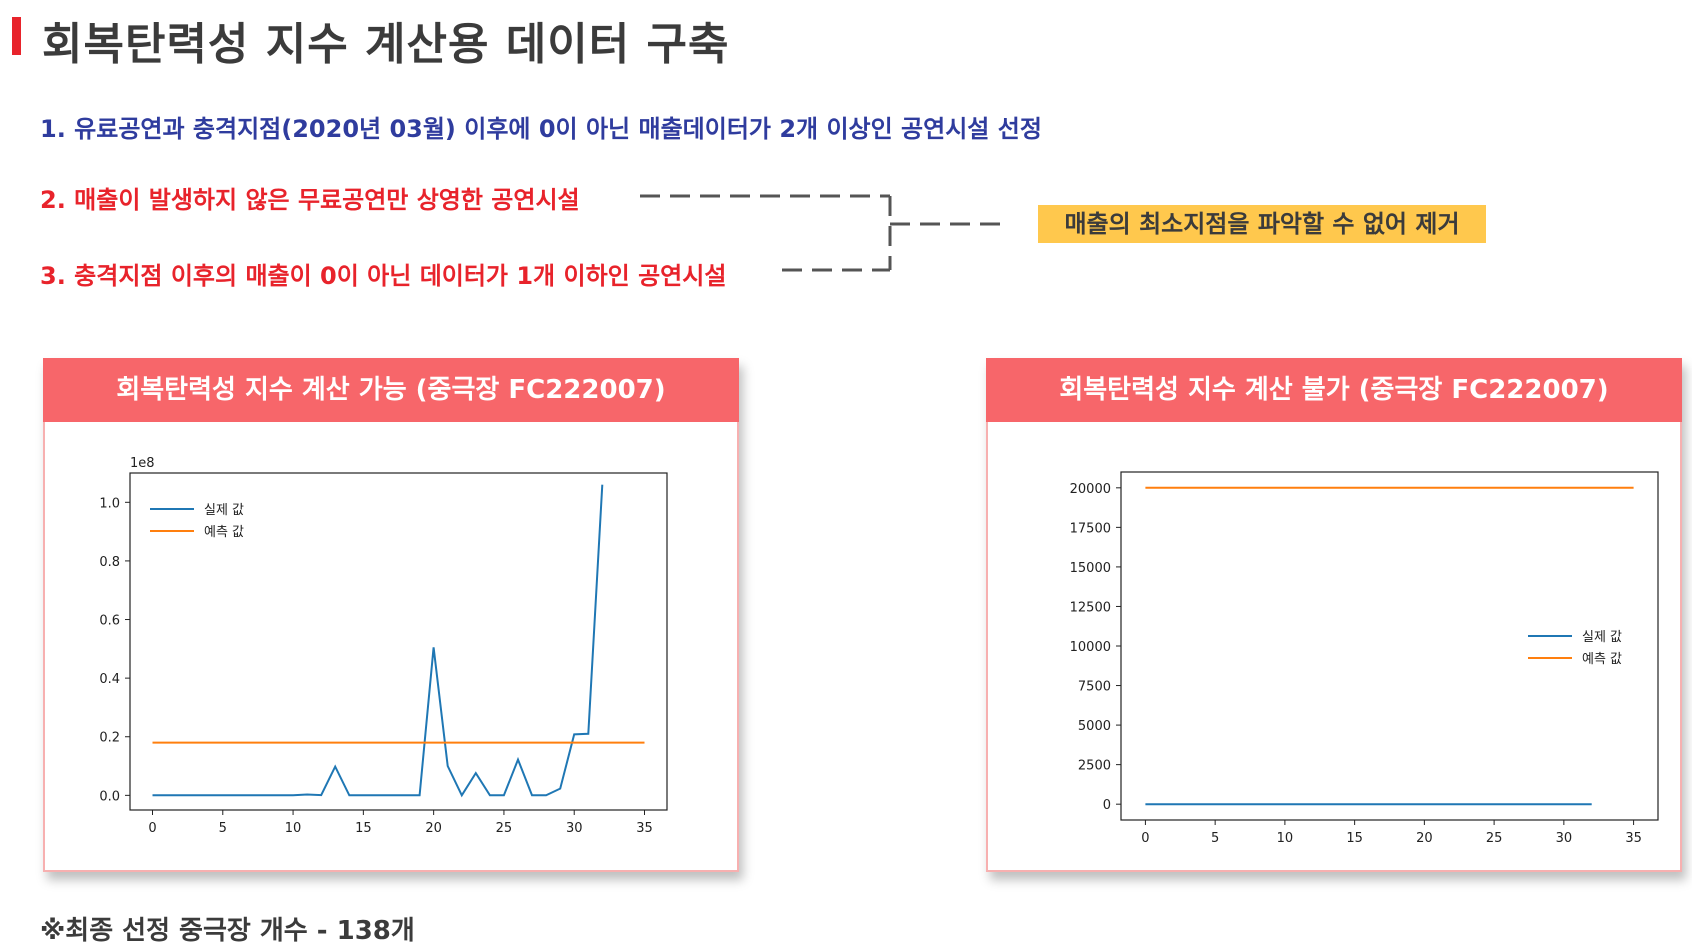 The image size is (1692, 947). Describe the element at coordinates (1090, 568) in the screenshot. I see `y-tick-label: 15000` at that location.